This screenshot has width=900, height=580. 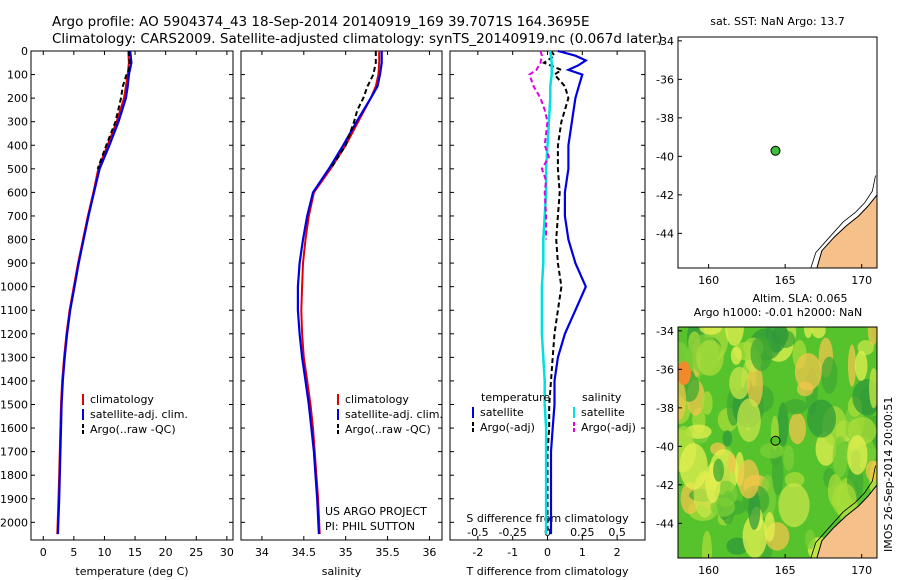 I want to click on difference-temperature-legend-entry: satellite, so click(x=502, y=412).